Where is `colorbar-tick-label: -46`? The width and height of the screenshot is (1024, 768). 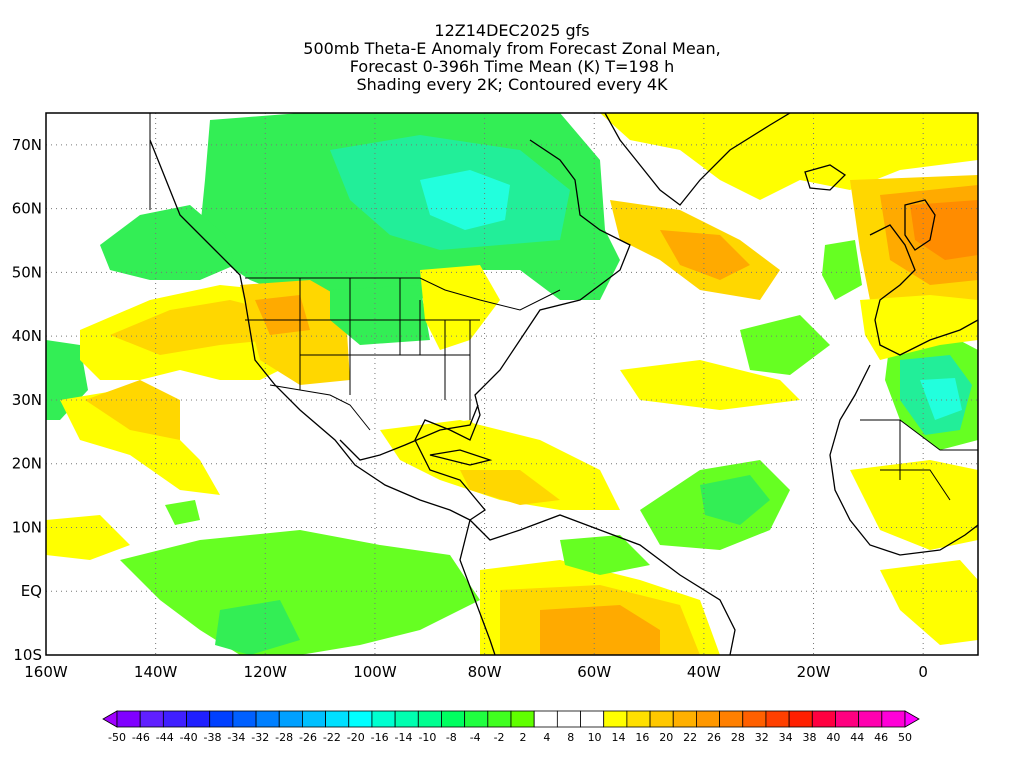 colorbar-tick-label: -46 is located at coordinates (141, 737).